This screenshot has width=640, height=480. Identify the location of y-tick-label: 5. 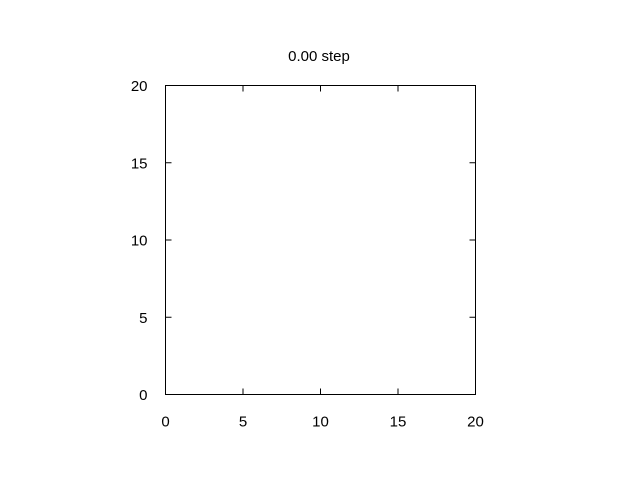
(143, 318).